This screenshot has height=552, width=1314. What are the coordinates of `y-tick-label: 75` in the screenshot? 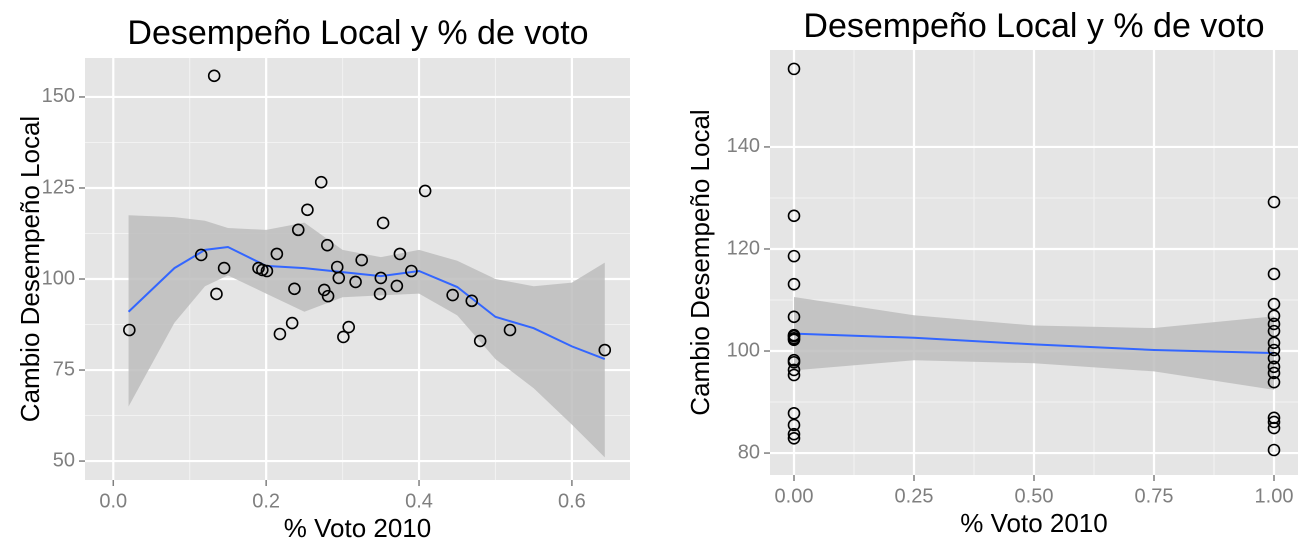 It's located at (64, 369).